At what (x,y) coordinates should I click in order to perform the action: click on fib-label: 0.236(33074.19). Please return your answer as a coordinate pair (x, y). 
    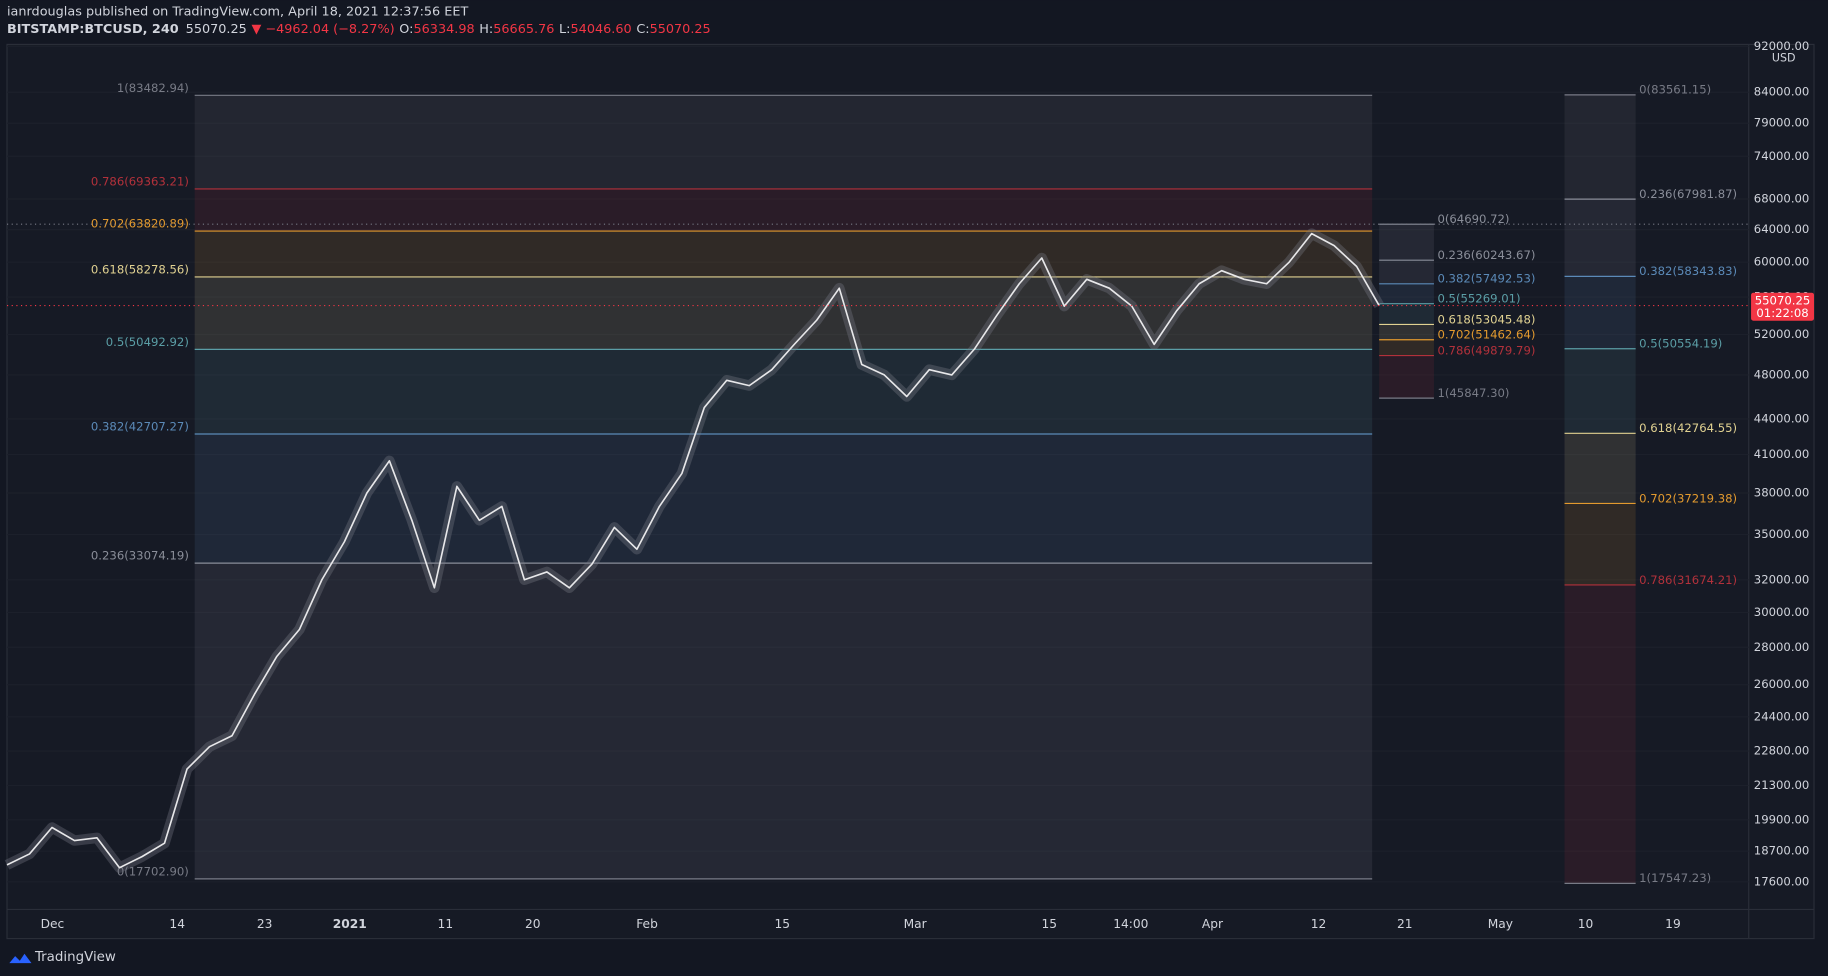
    Looking at the image, I should click on (140, 556).